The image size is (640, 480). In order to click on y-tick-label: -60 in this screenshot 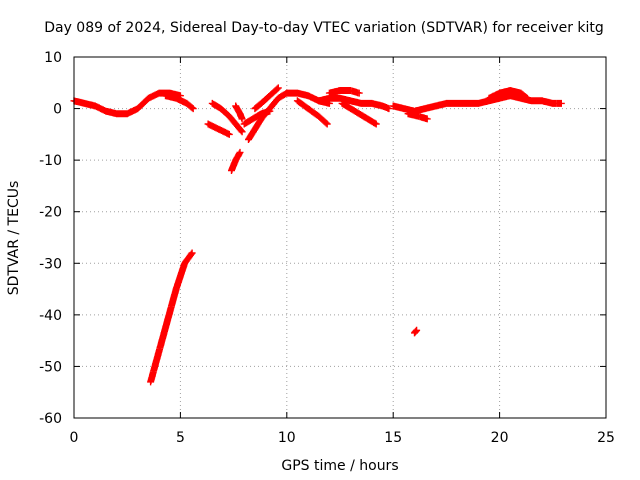, I will do `click(50, 419)`.